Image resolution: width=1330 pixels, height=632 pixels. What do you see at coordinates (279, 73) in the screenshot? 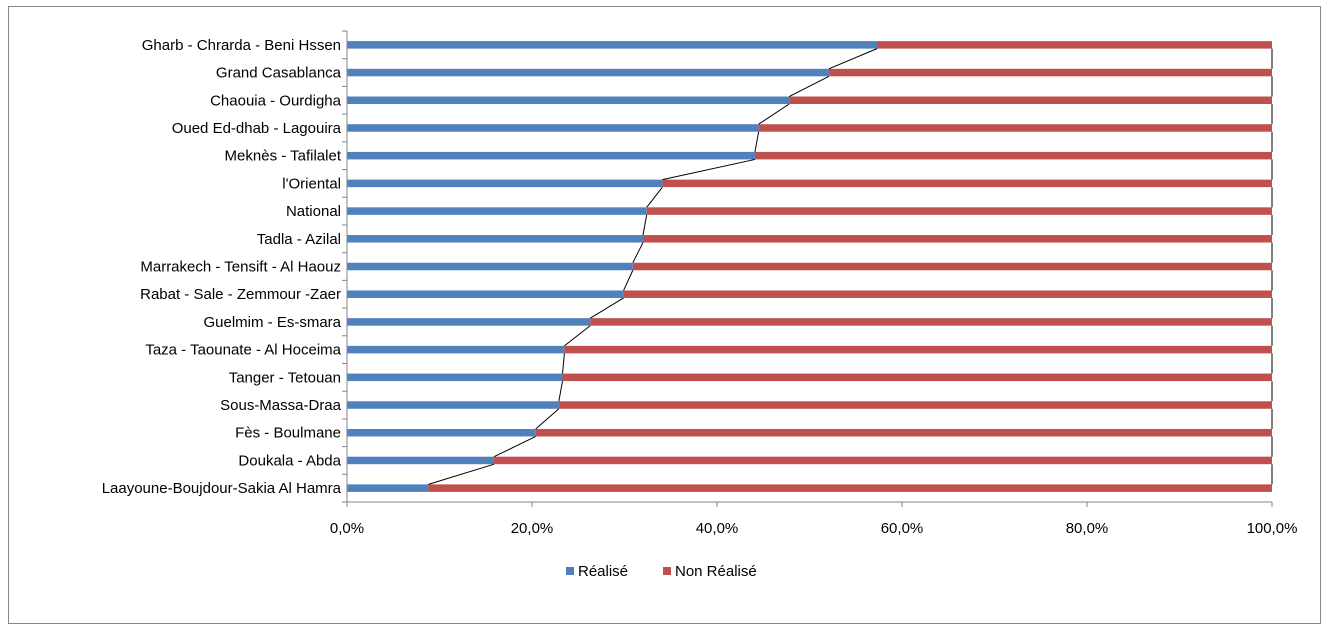
I see `category-label: Grand Casablanca` at bounding box center [279, 73].